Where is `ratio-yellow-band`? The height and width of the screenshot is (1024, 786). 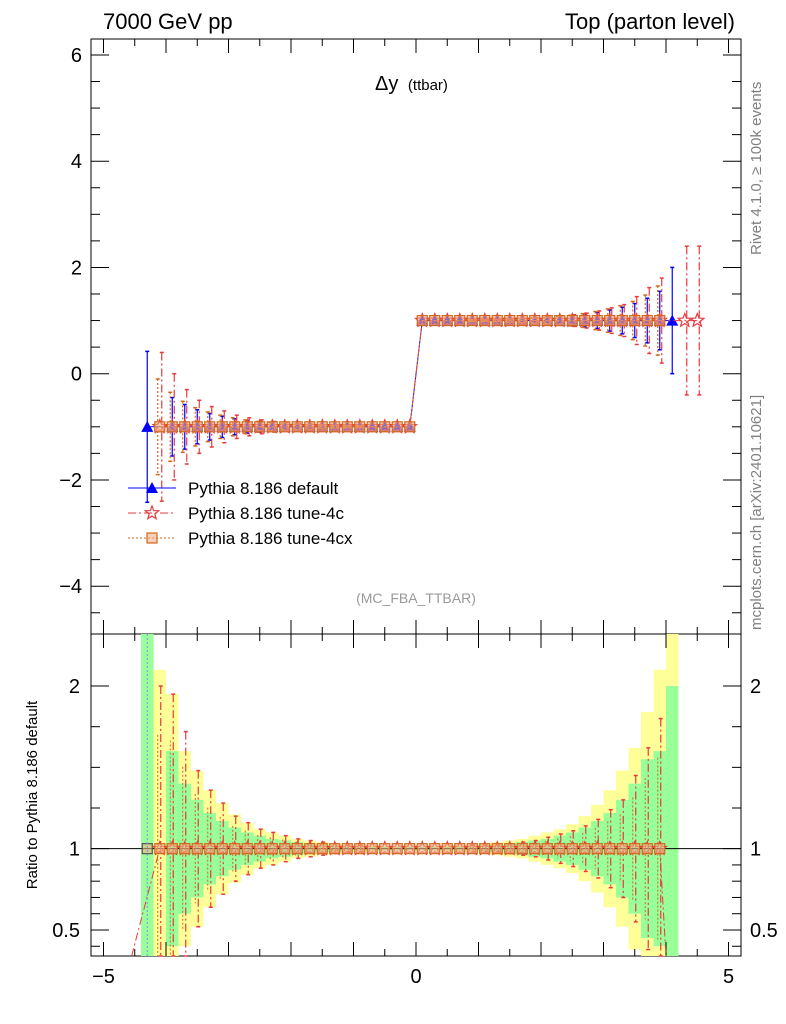 ratio-yellow-band is located at coordinates (159, 812).